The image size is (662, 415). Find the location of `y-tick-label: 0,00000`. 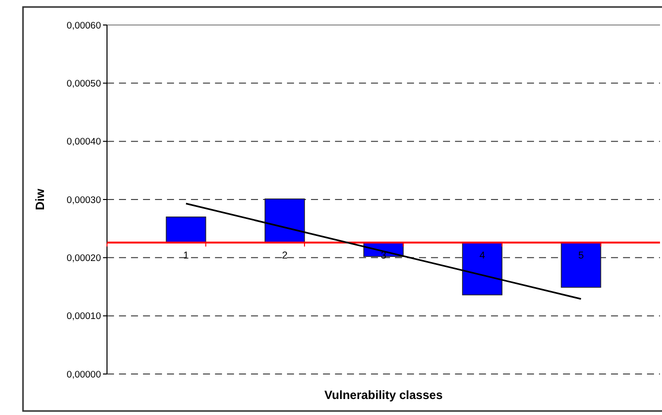

y-tick-label: 0,00000 is located at coordinates (83, 374).